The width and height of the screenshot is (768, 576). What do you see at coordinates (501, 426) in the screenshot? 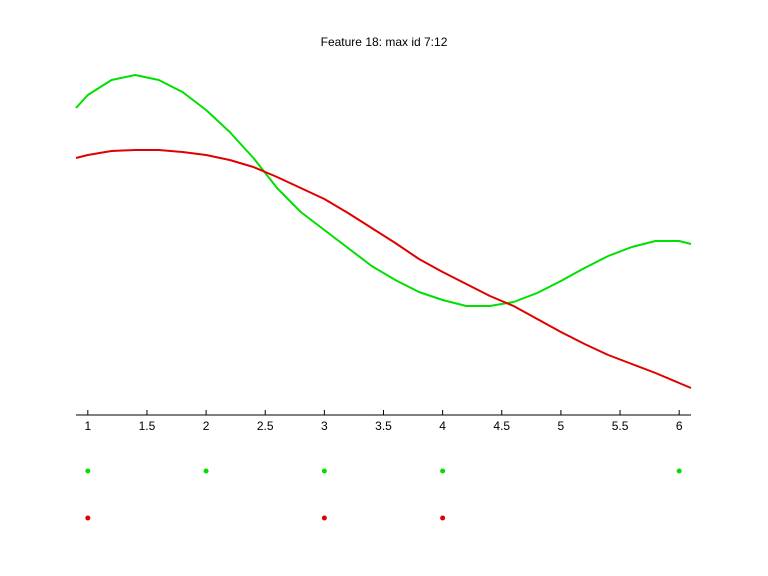
I see `x-tick-label: 4.5` at bounding box center [501, 426].